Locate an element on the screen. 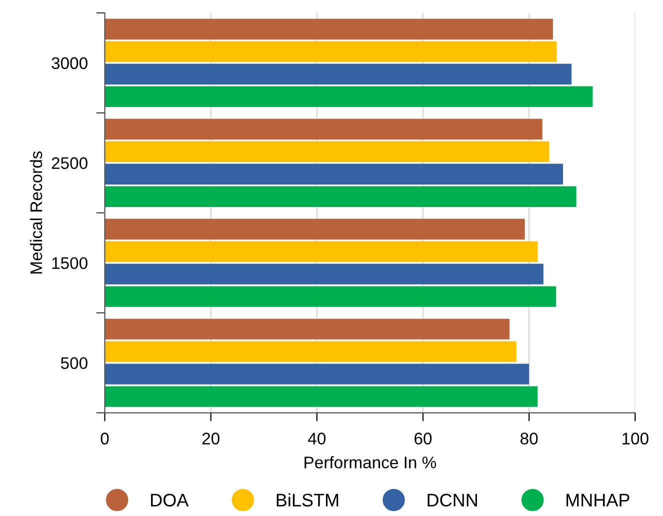 The width and height of the screenshot is (663, 516). x-tick-label: 80 is located at coordinates (529, 438).